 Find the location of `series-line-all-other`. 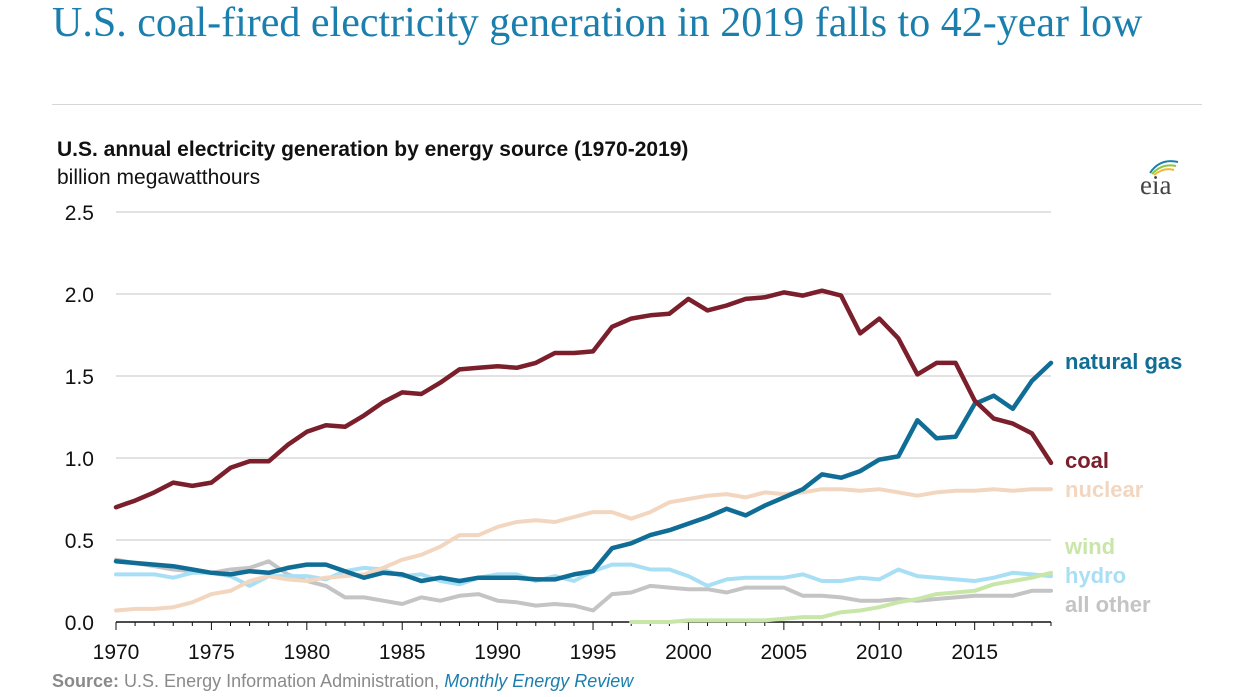

series-line-all-other is located at coordinates (583, 585).